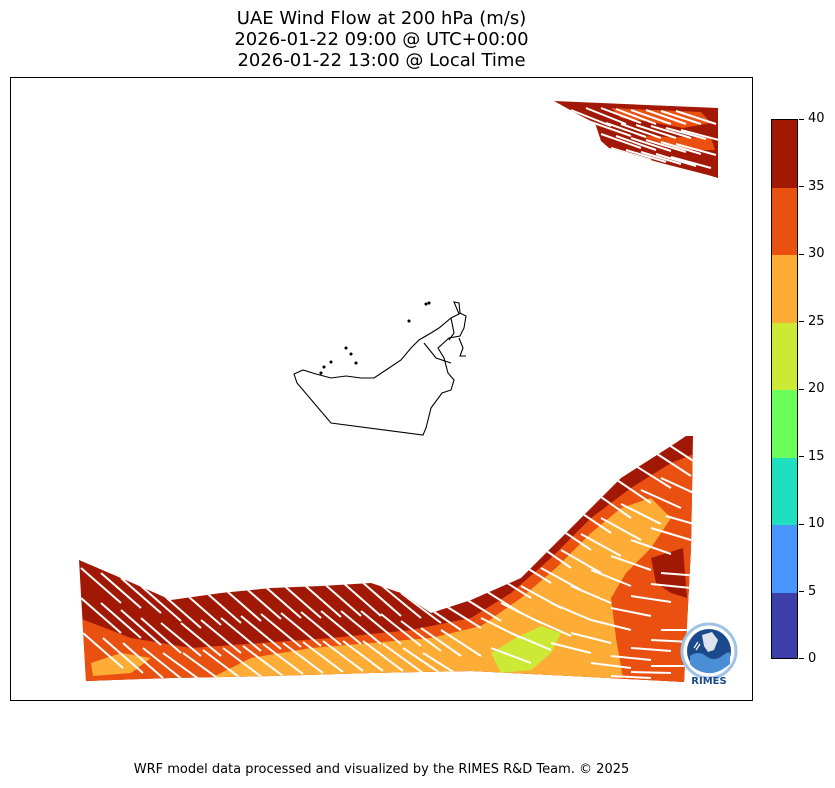  I want to click on wind-vectors-northeast, so click(644, 138).